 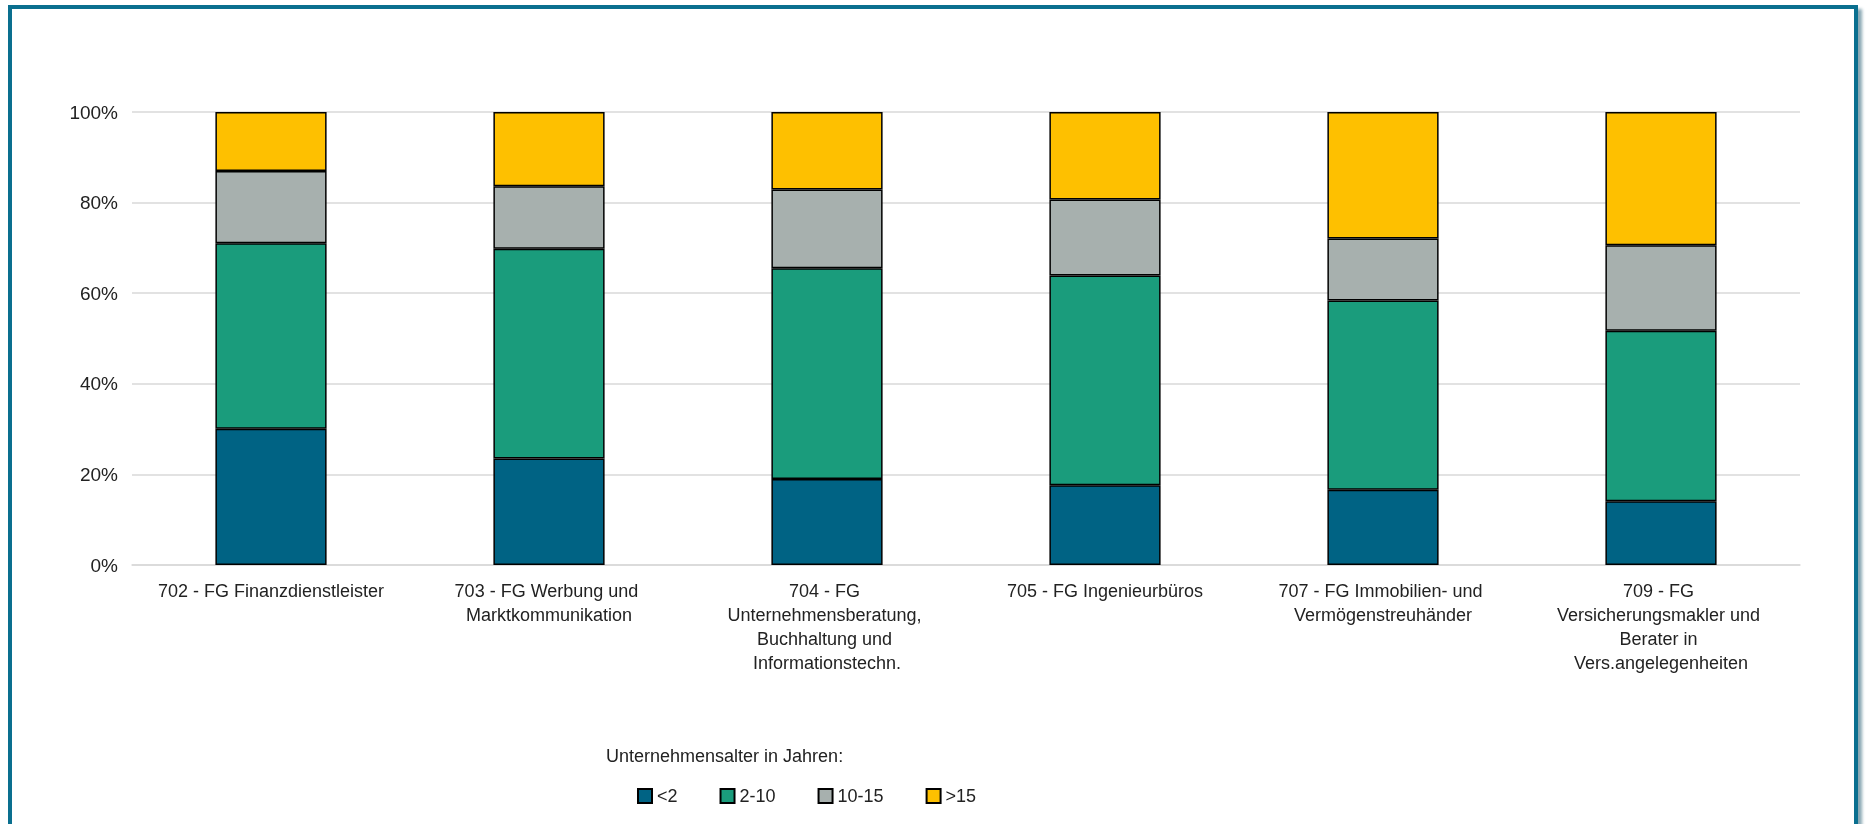 I want to click on y-tick-label: 0%, so click(x=104, y=565).